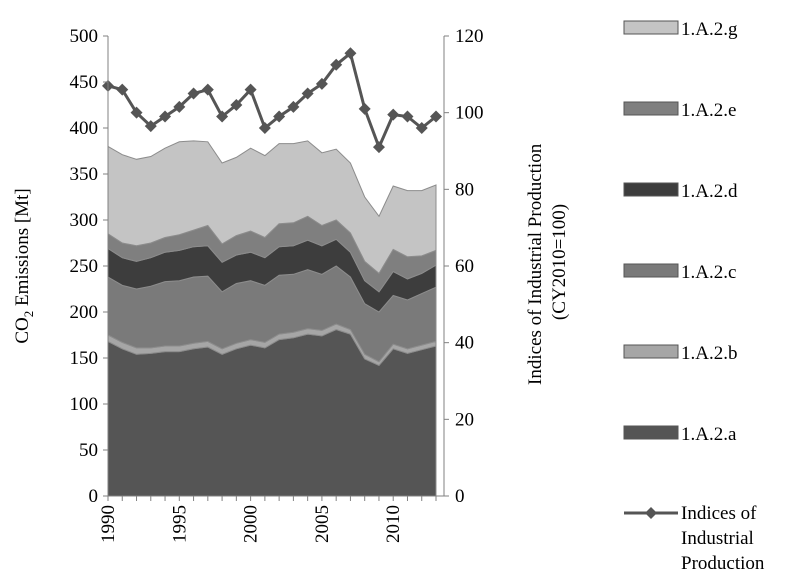 The height and width of the screenshot is (583, 798). What do you see at coordinates (84, 266) in the screenshot?
I see `left-tick-label: 250` at bounding box center [84, 266].